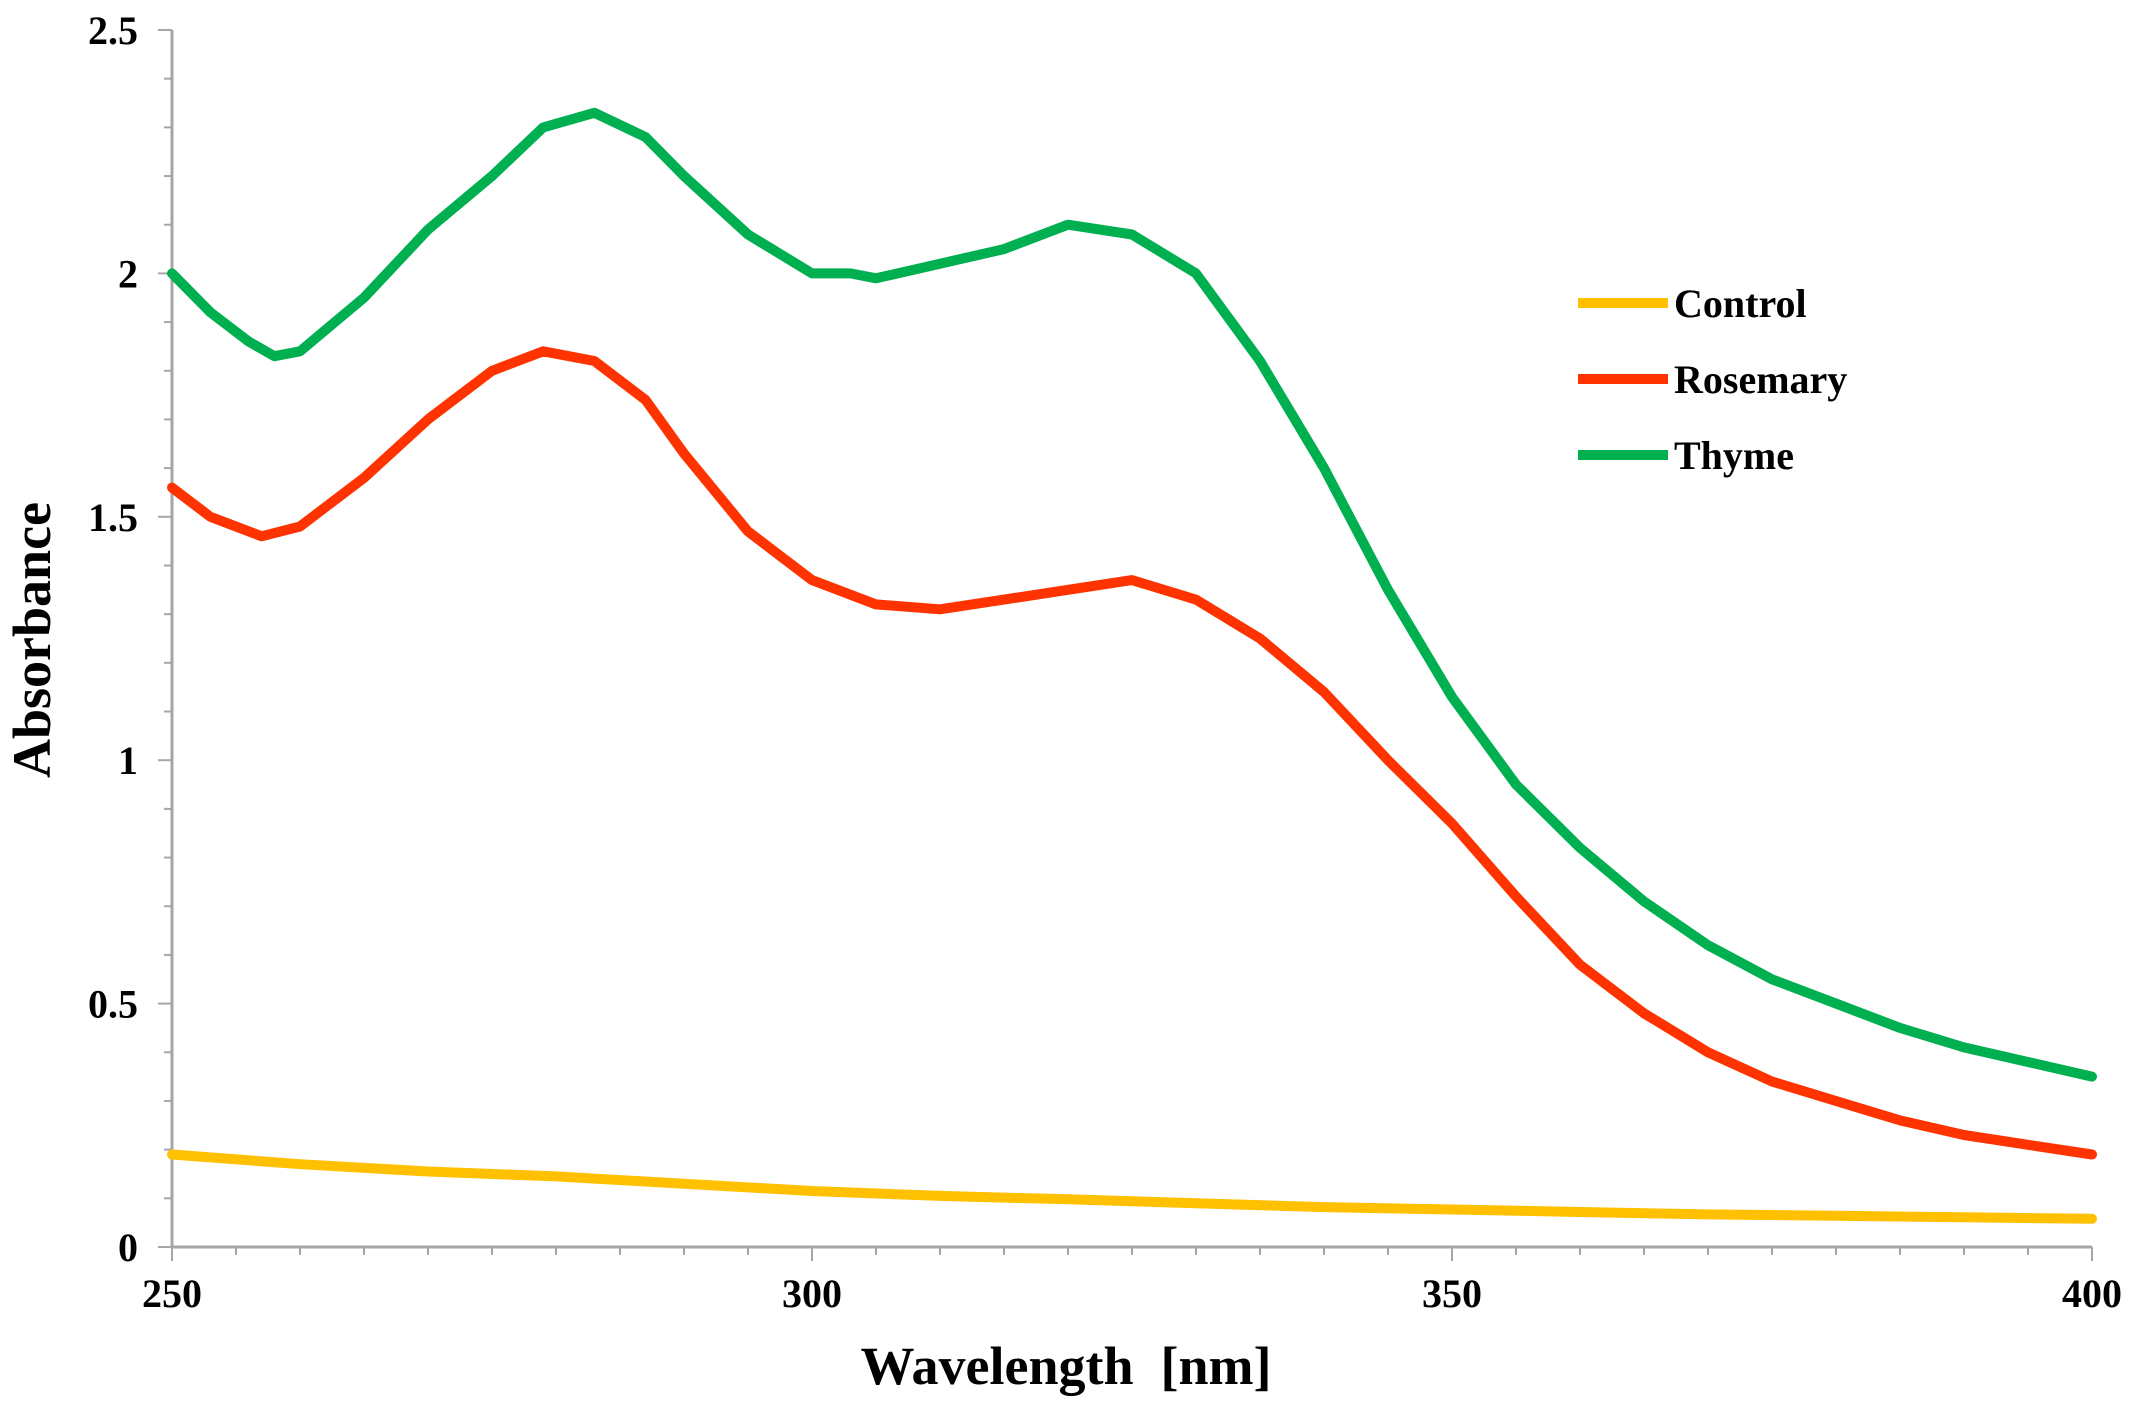 The height and width of the screenshot is (1407, 2130). What do you see at coordinates (812, 1293) in the screenshot?
I see `x-tick-label: 300` at bounding box center [812, 1293].